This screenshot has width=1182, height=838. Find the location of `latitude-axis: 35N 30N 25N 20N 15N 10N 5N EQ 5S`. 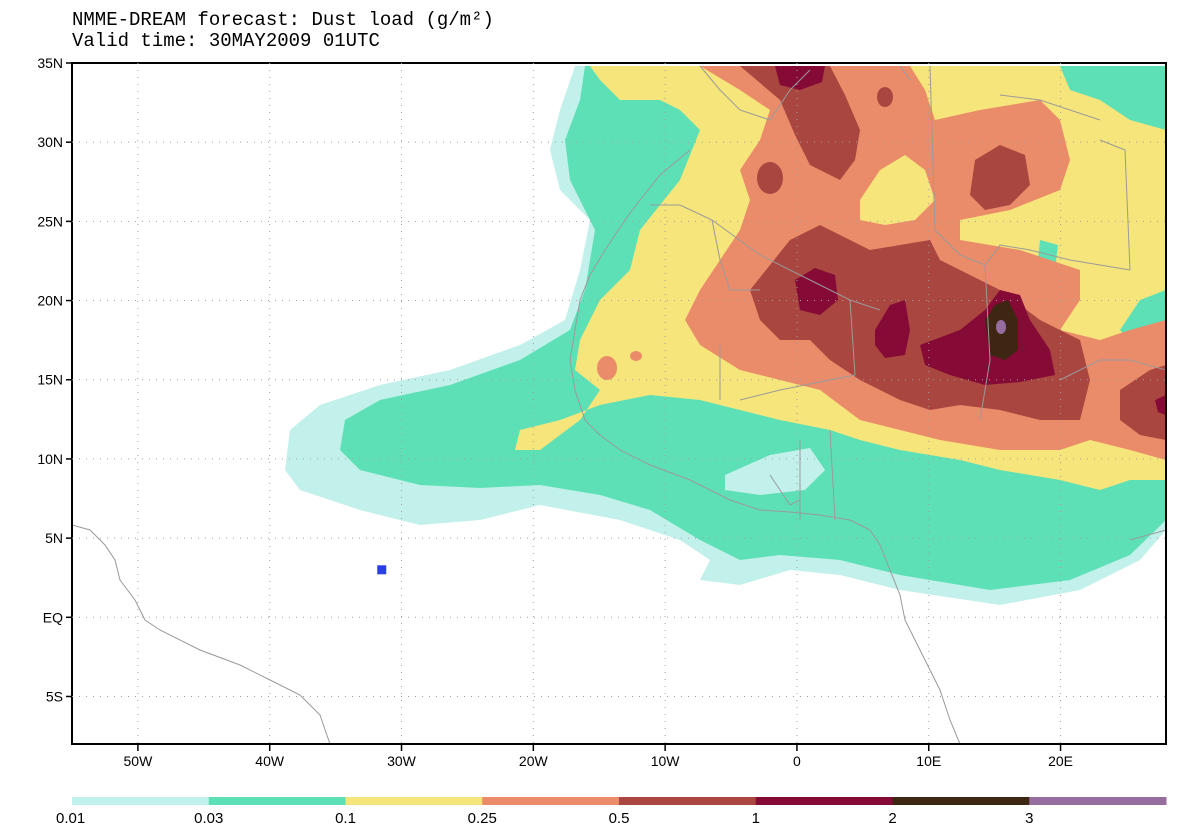

latitude-axis: 35N 30N 25N 20N 15N 10N 5N EQ 5S is located at coordinates (54, 379).